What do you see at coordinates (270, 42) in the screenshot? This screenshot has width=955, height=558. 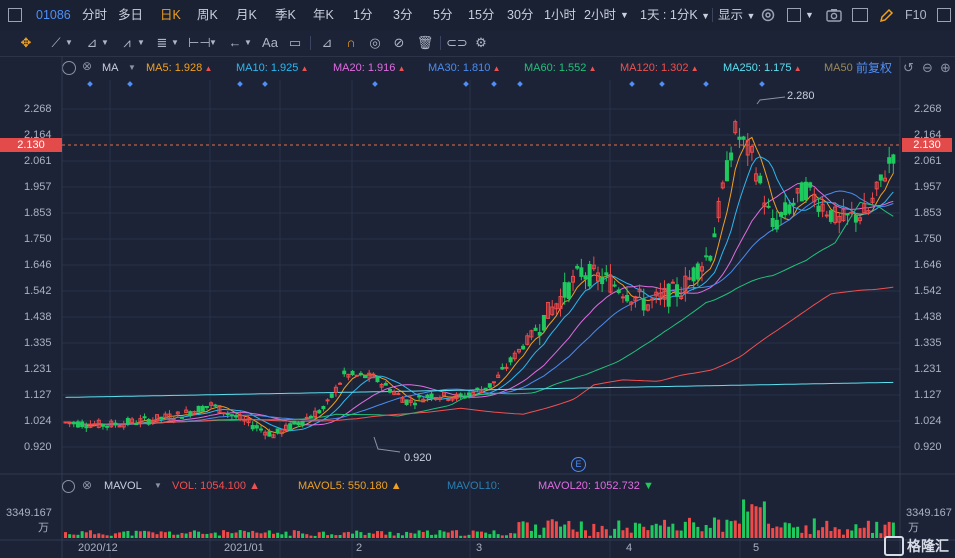 I see `text-tool: Aa` at bounding box center [270, 42].